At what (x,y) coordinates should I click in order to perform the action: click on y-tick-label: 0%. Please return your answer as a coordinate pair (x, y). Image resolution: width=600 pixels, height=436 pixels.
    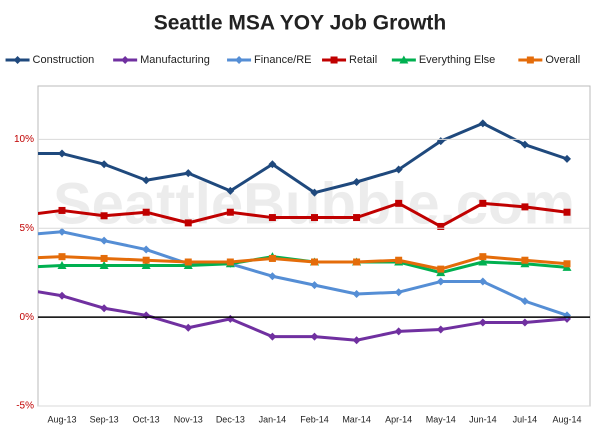
    Looking at the image, I should click on (27, 317).